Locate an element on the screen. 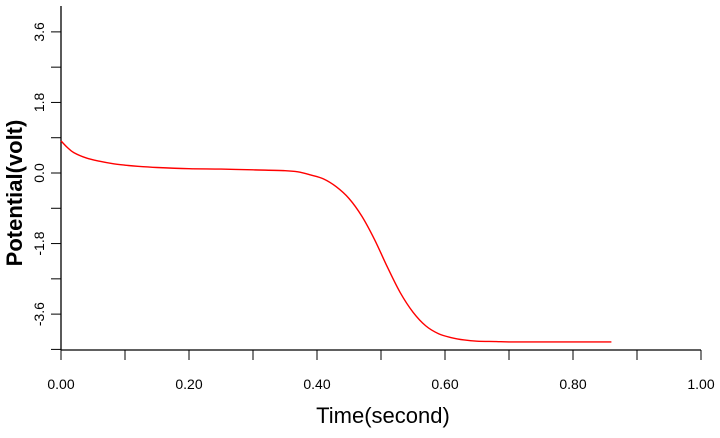 The width and height of the screenshot is (720, 438). x-tick-label: 1.00 is located at coordinates (700, 384).